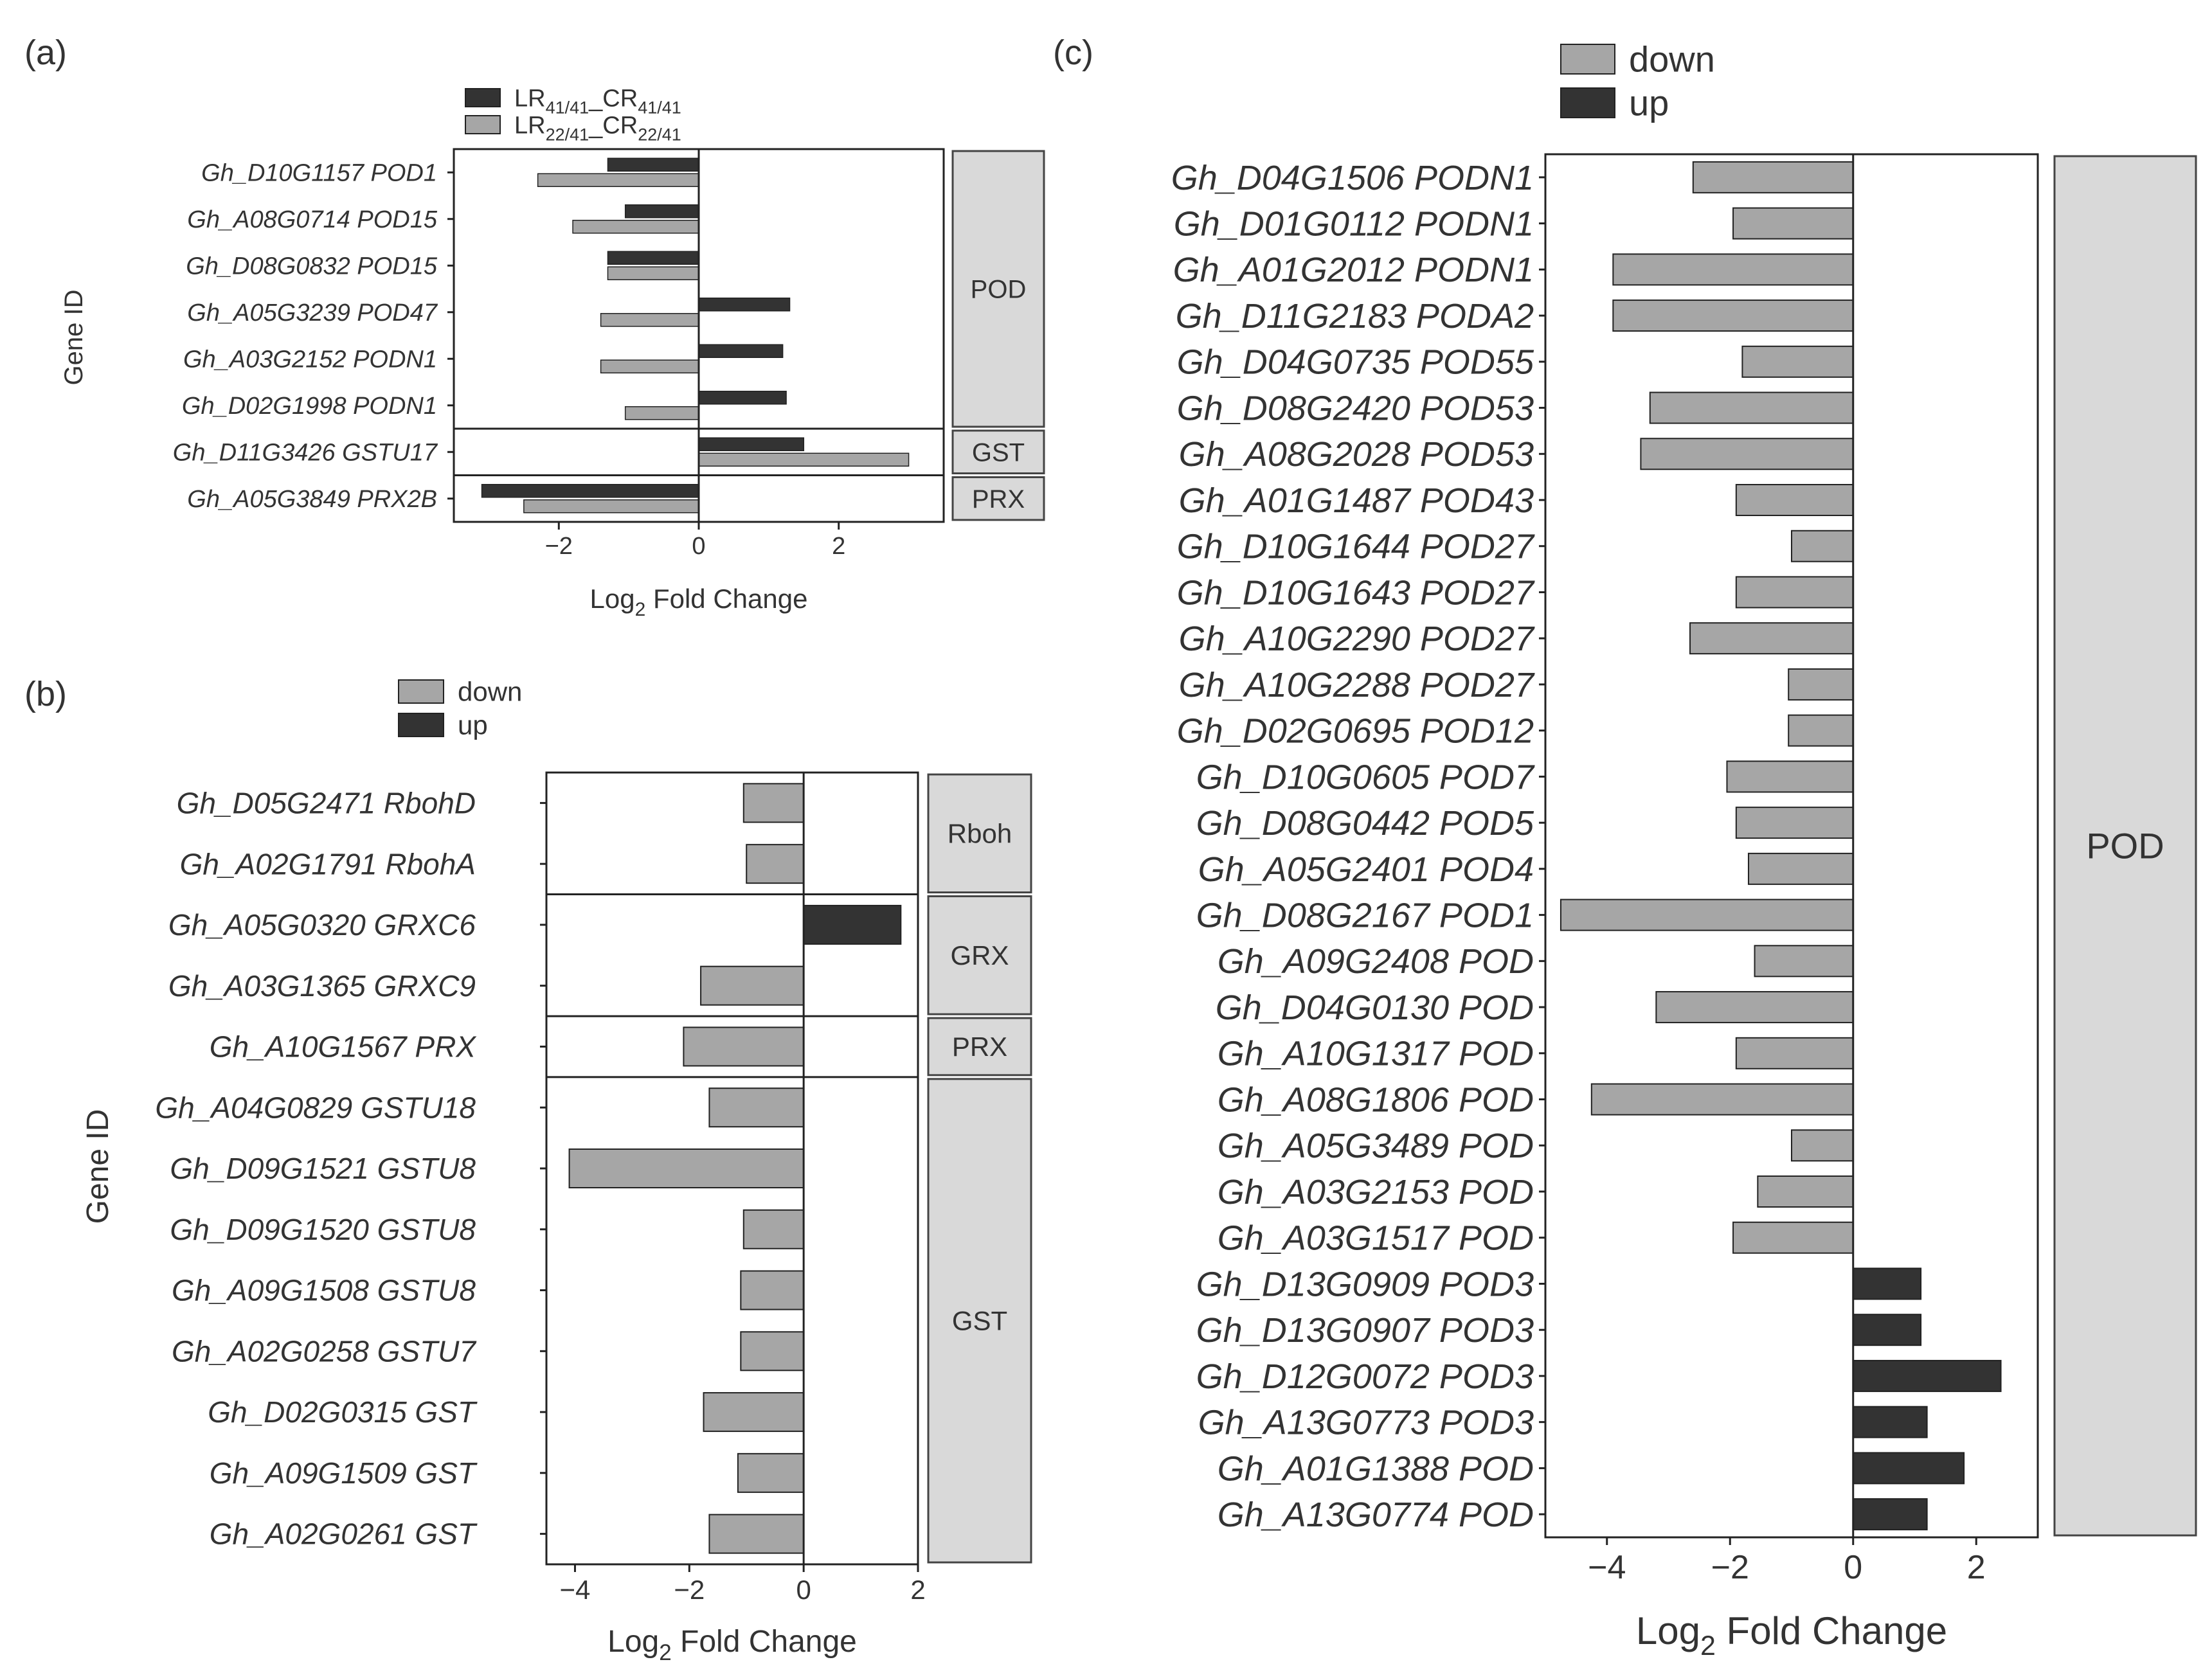 Image resolution: width=2212 pixels, height=1680 pixels. What do you see at coordinates (319, 173) in the screenshot?
I see `y-tick-label: Gh_D10G1157 POD1` at bounding box center [319, 173].